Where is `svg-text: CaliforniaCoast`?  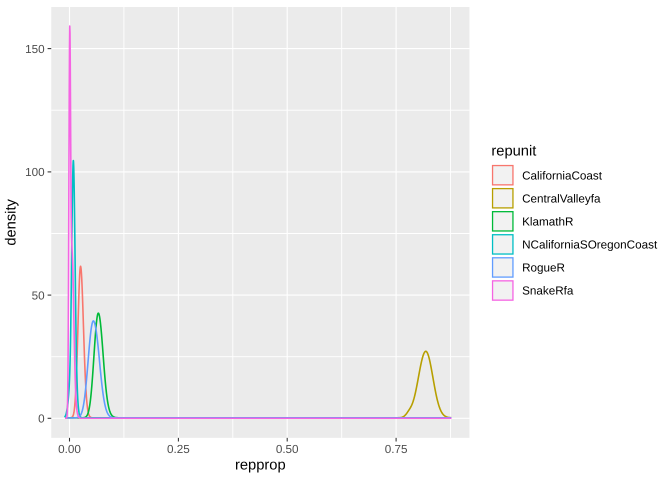
svg-text: CaliforniaCoast is located at coordinates (562, 175).